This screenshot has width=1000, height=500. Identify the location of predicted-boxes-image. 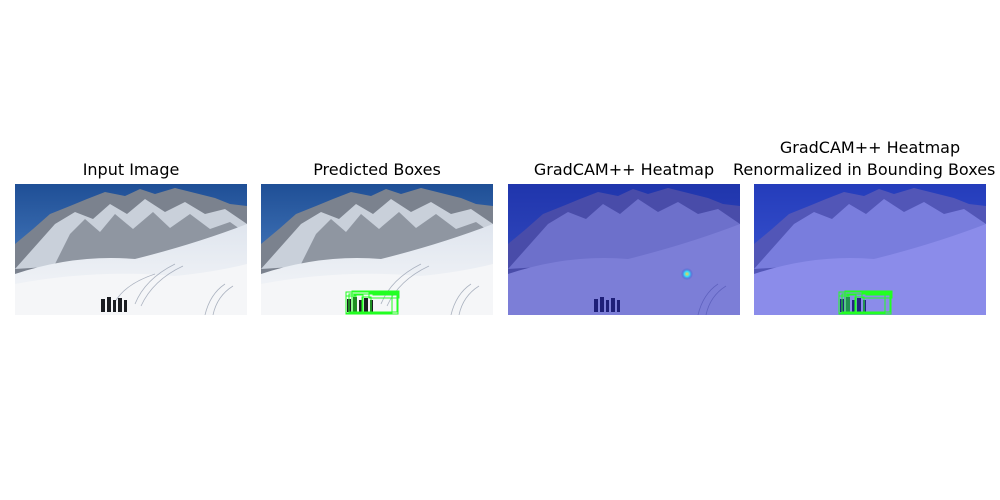
(377, 249).